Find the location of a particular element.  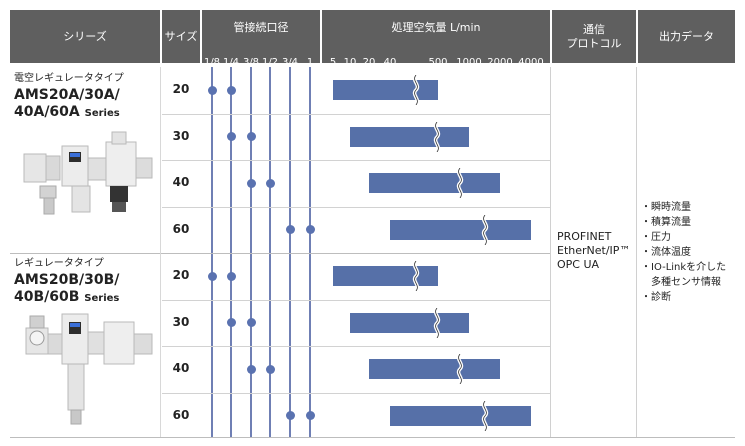

output-fluid-temp: ・流体温度 is located at coordinates (666, 252).